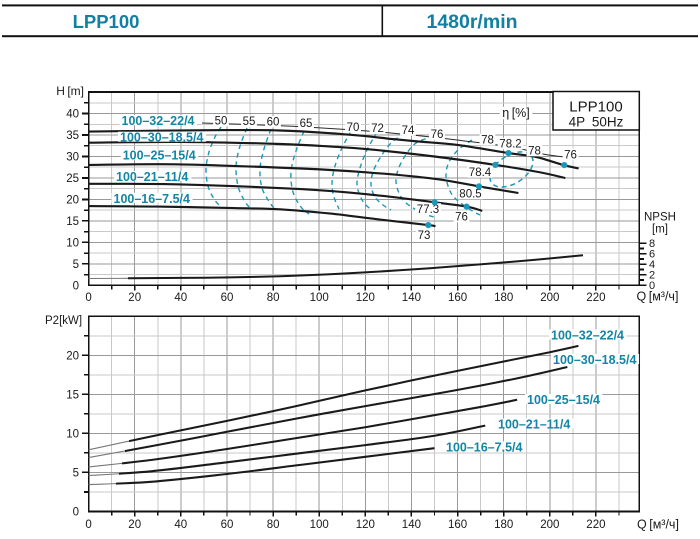 The height and width of the screenshot is (539, 700). What do you see at coordinates (470, 194) in the screenshot?
I see `svg-text: 80.5` at bounding box center [470, 194].